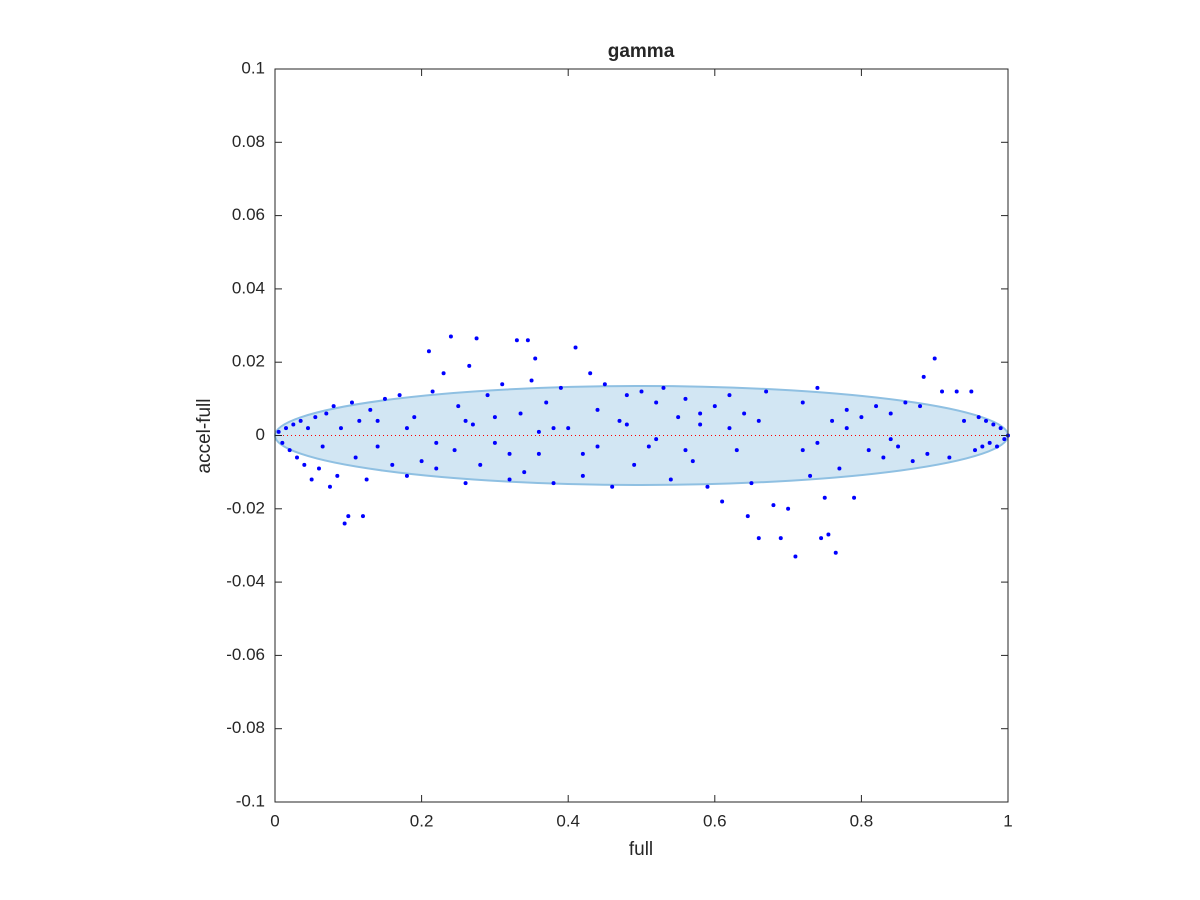 The width and height of the screenshot is (1200, 900). Describe the element at coordinates (248, 287) in the screenshot. I see `y-tick-label: 0.04` at that location.